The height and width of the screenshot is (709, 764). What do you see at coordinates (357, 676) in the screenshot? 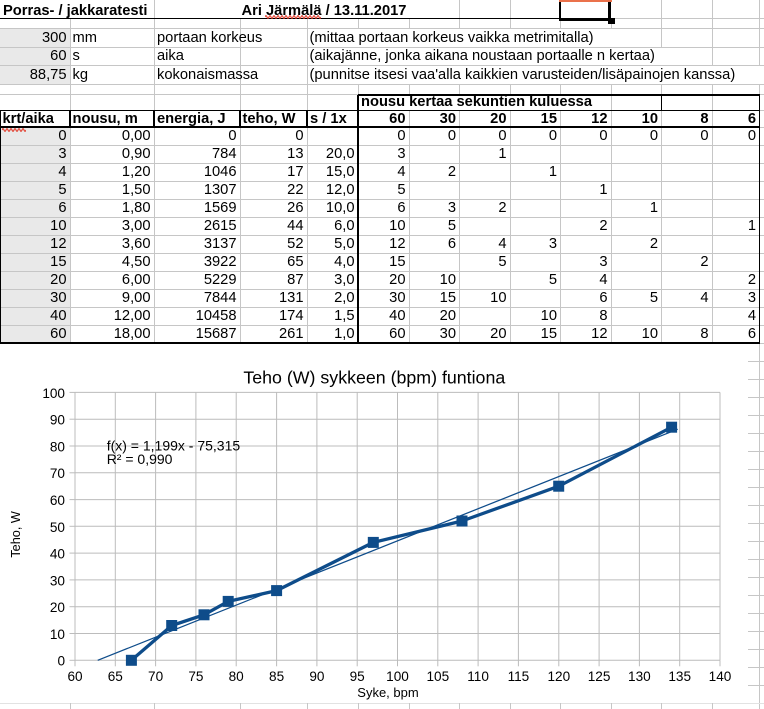
I see `svg-text: 95` at bounding box center [357, 676].